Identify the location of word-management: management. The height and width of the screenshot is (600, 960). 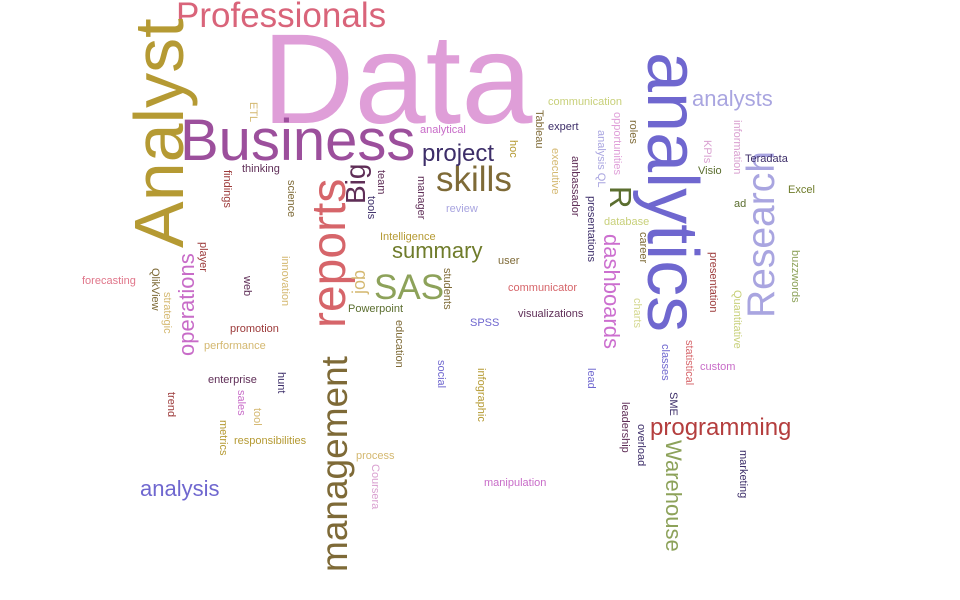
(334, 464).